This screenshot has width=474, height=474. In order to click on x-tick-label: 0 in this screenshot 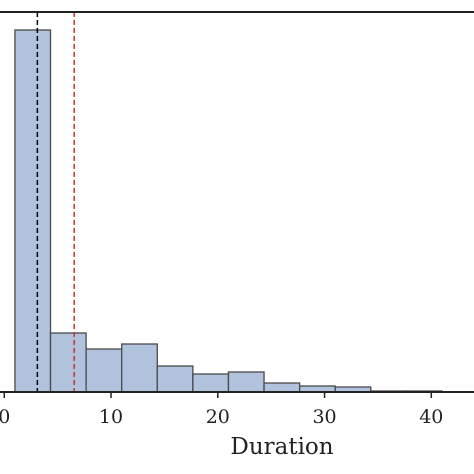, I will do `click(5, 417)`.